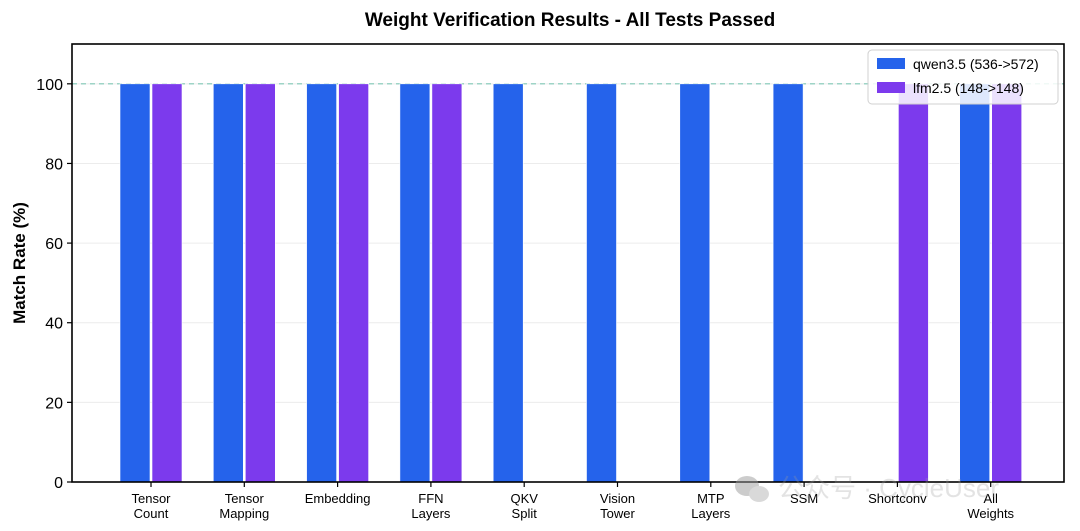 This screenshot has width=1080, height=531. What do you see at coordinates (888, 488) in the screenshot?
I see `watermark-text: 公众号 · CycleUser` at bounding box center [888, 488].